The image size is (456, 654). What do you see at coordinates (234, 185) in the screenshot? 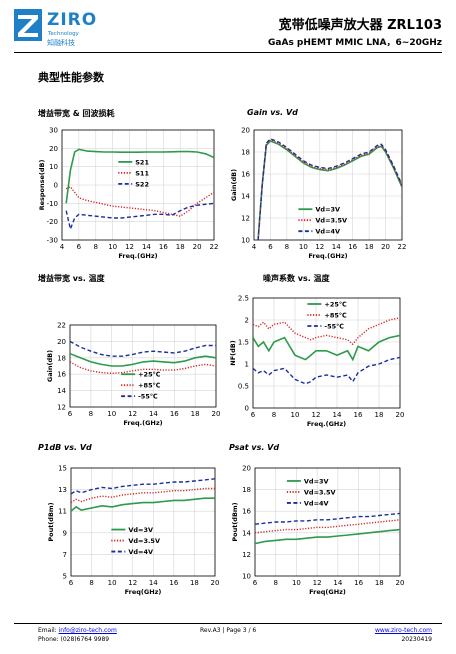
I see `y-axis-label: Gain(dB)` at bounding box center [234, 185].